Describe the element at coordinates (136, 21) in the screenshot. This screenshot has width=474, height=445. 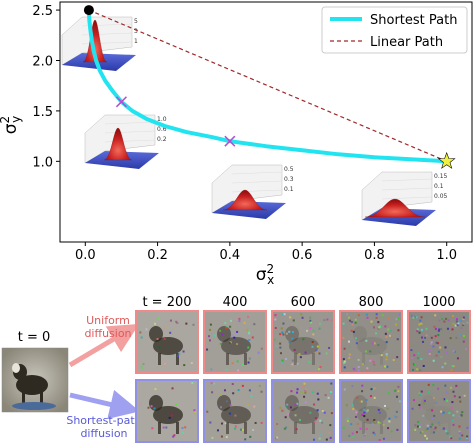
I see `inset-tick-label: 5` at that location.